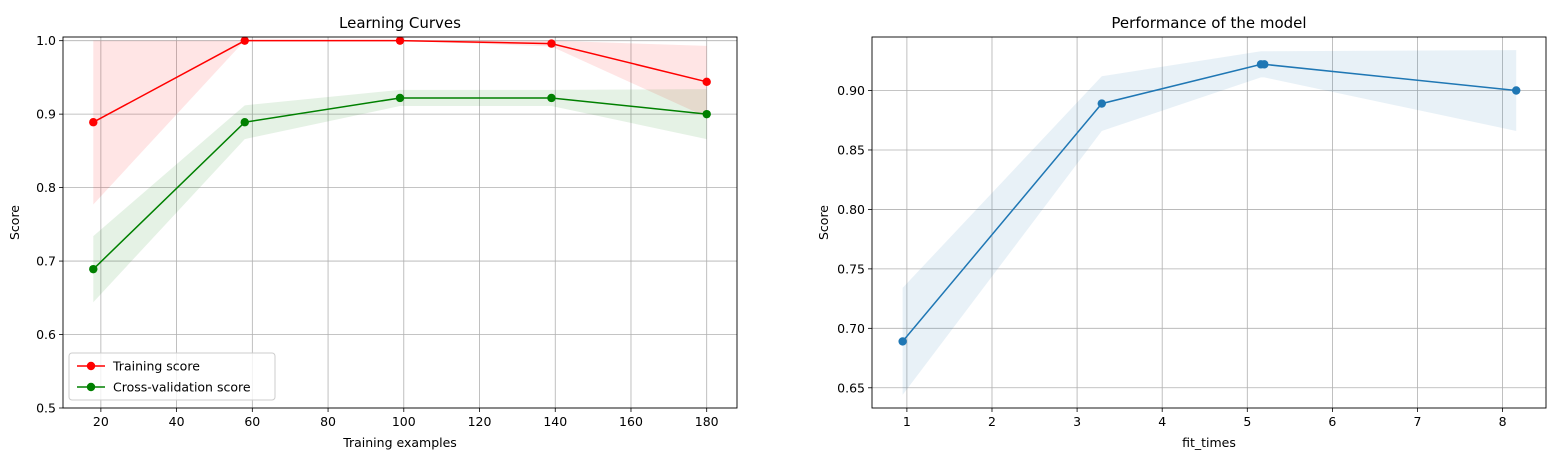 Image resolution: width=1563 pixels, height=457 pixels. Describe the element at coordinates (182, 387) in the screenshot. I see `legend-label: Cross-validation score` at that location.